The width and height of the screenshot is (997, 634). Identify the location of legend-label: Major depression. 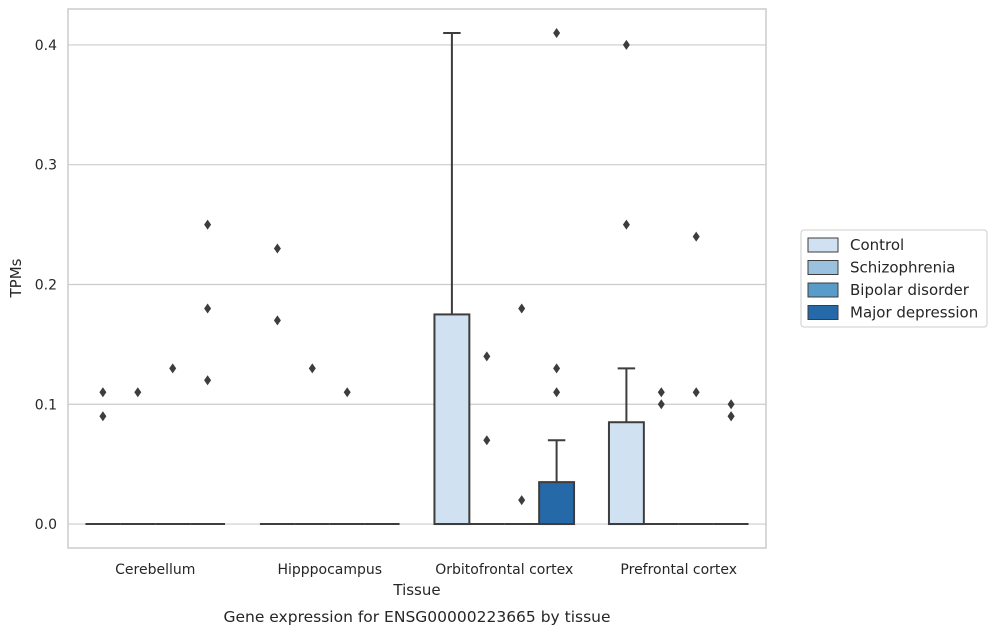
(914, 313).